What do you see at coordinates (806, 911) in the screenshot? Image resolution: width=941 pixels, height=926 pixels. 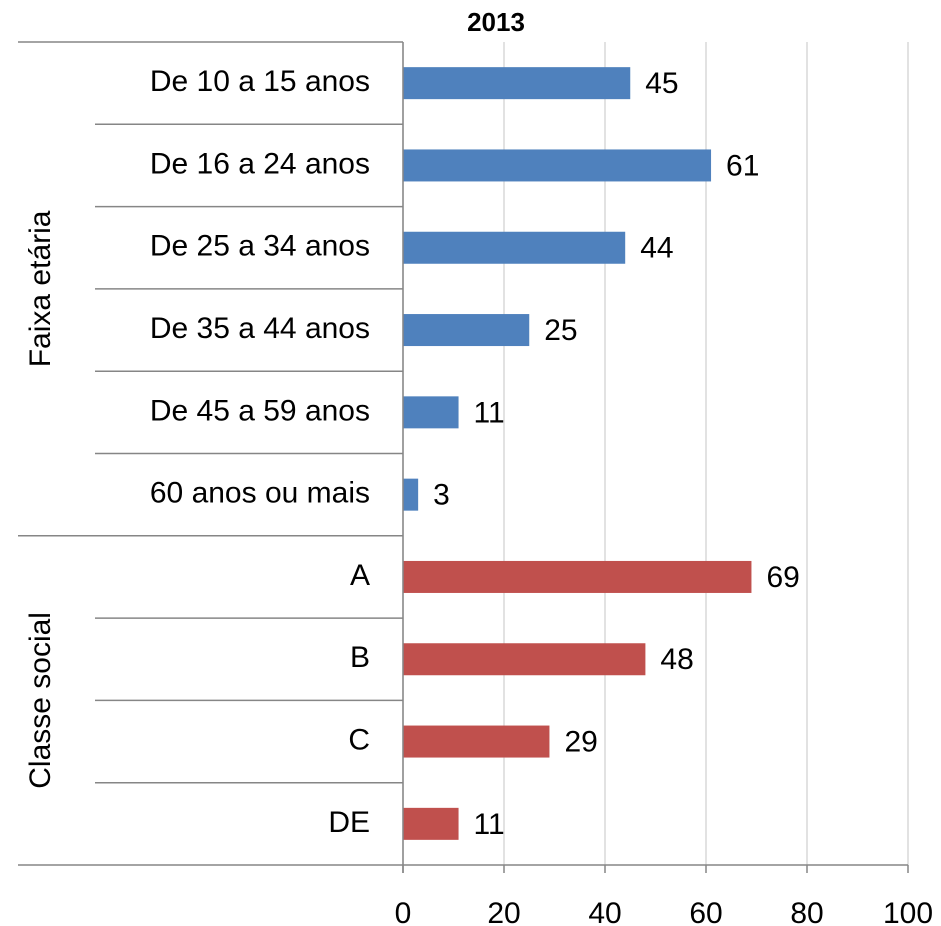 I see `x-tick-label: 80` at bounding box center [806, 911].